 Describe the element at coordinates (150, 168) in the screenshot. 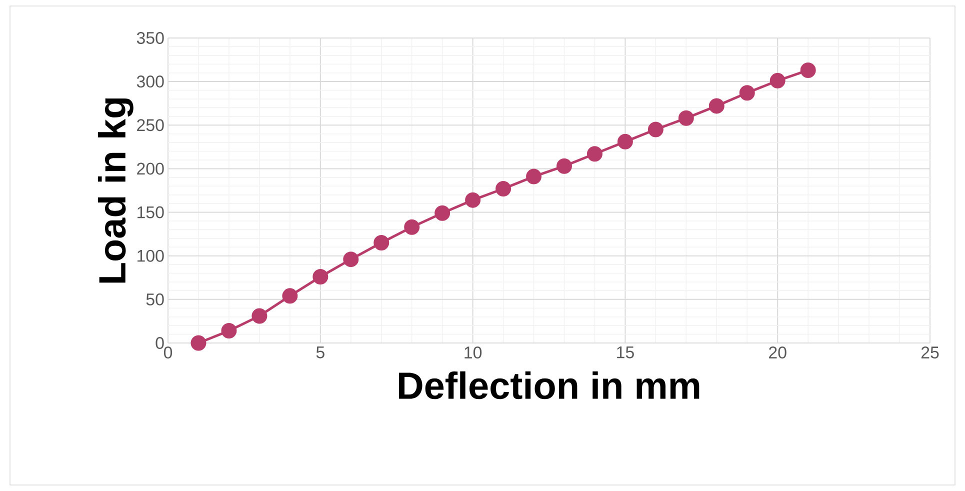

I see `y-tick-label: 200` at that location.